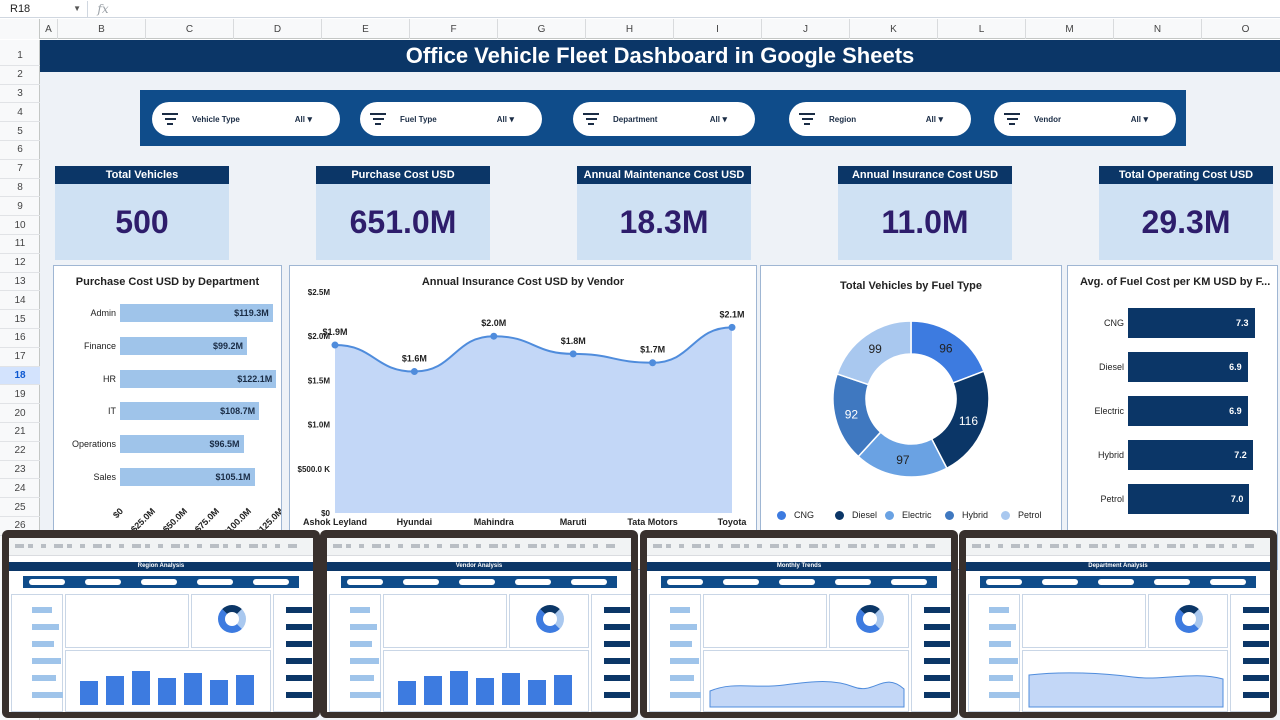  What do you see at coordinates (630, 29) in the screenshot?
I see `column-header-h: H` at bounding box center [630, 29].